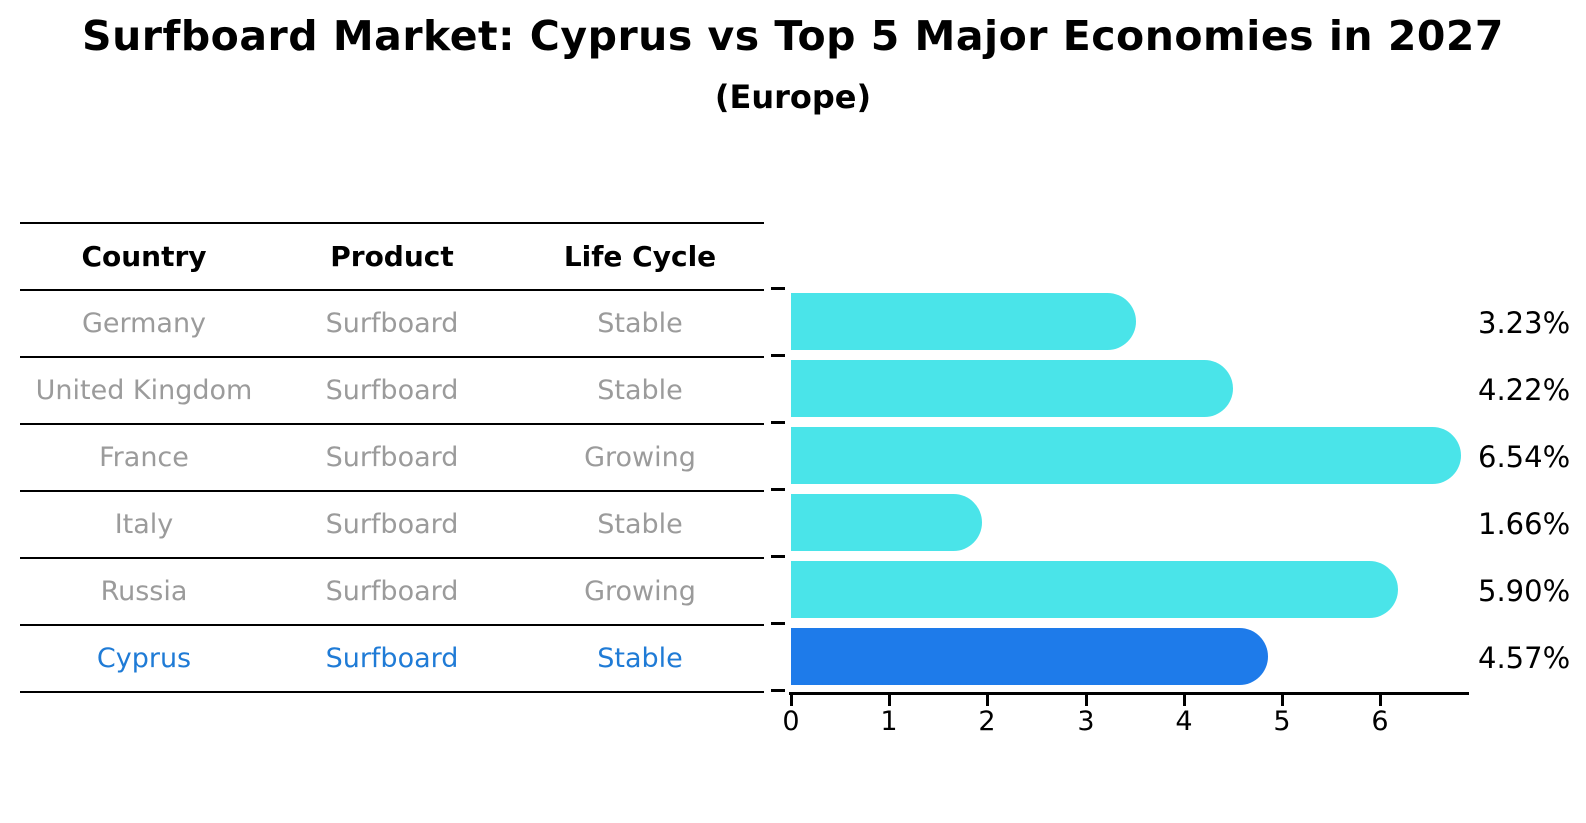 The image size is (1586, 823). What do you see at coordinates (640, 256) in the screenshot?
I see `col-header-life-cycle: Life Cycle` at bounding box center [640, 256].